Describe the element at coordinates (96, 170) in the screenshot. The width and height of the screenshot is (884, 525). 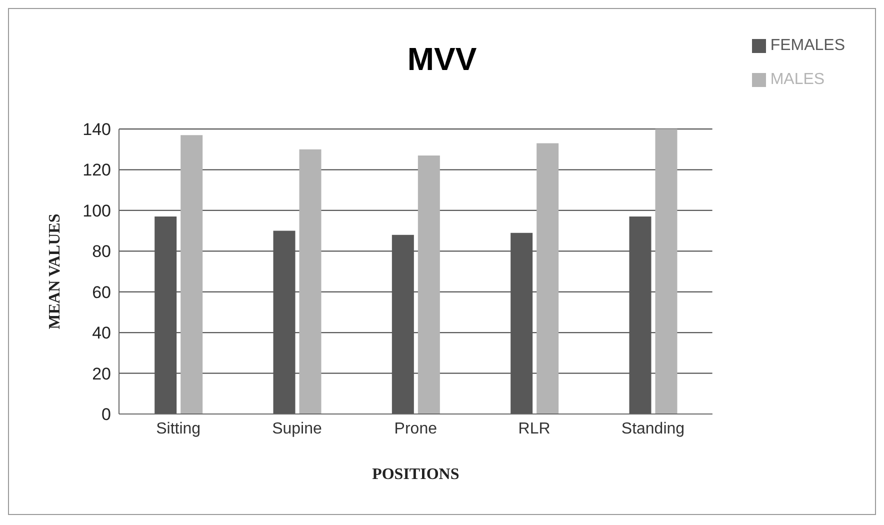
I see `y-tick-label: 120` at that location.